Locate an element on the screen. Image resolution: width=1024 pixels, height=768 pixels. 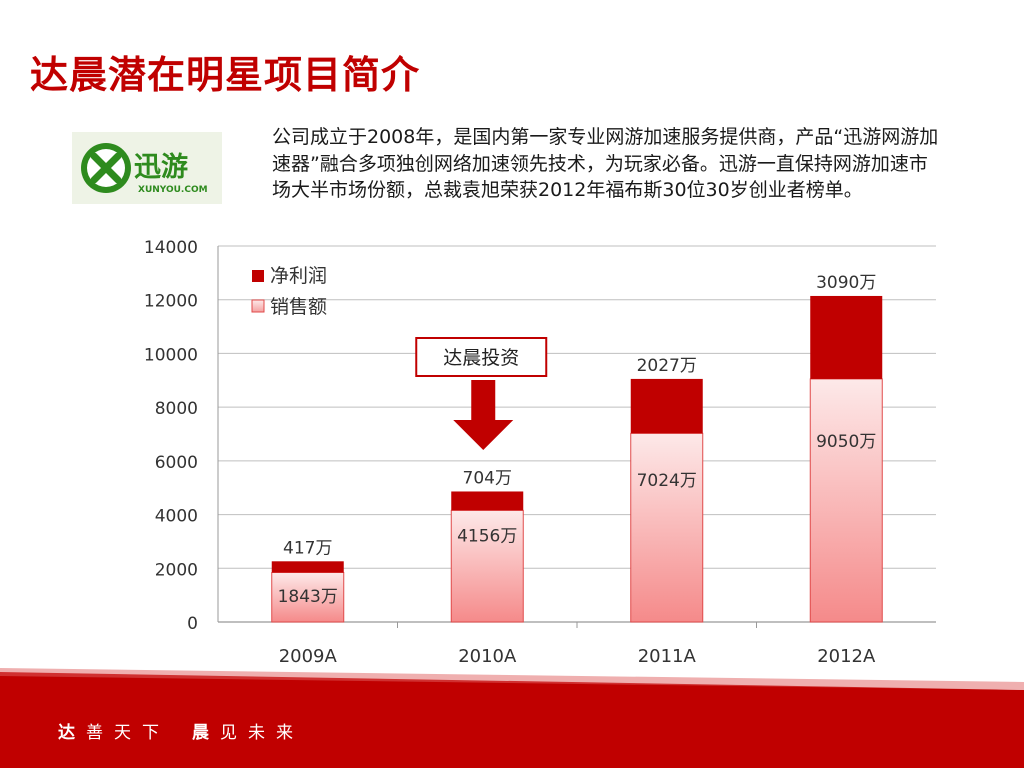
data-label-profit: 3090万 is located at coordinates (846, 283).